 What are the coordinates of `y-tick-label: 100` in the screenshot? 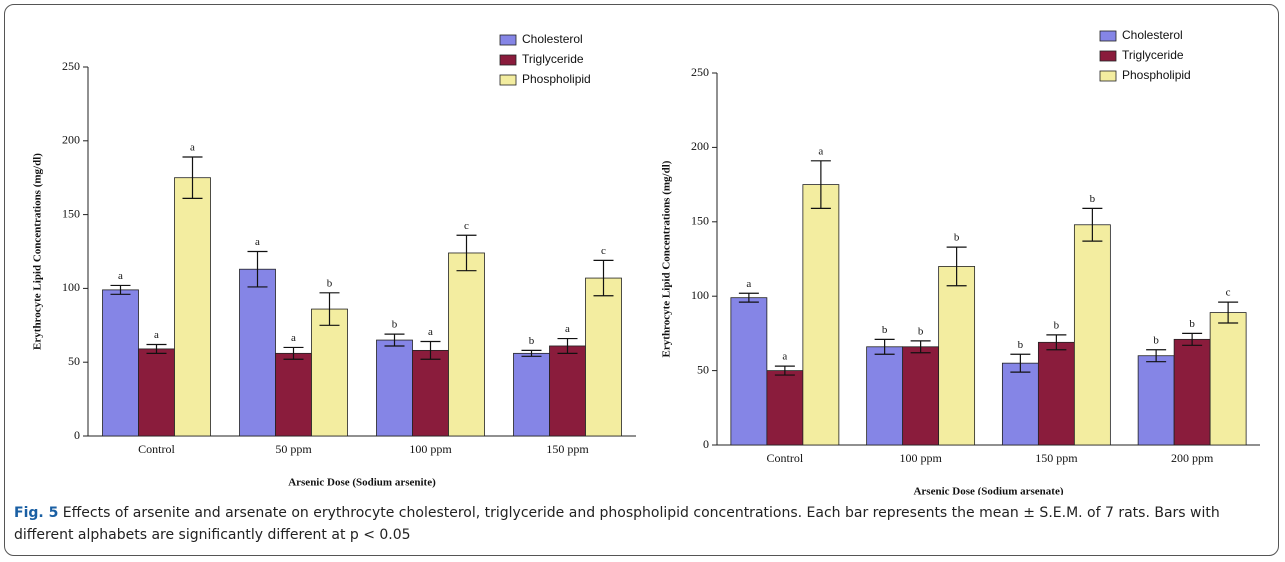 It's located at (71, 287).